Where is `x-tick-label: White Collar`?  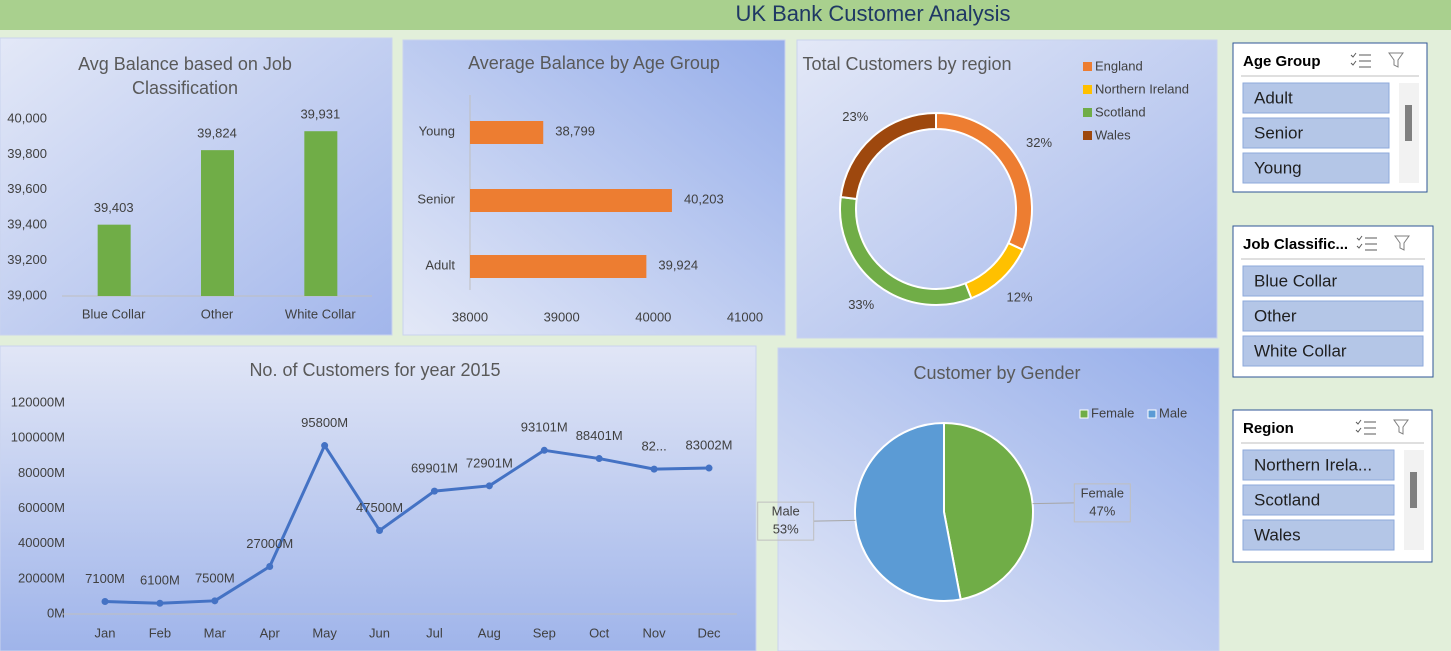
x-tick-label: White Collar is located at coordinates (320, 313).